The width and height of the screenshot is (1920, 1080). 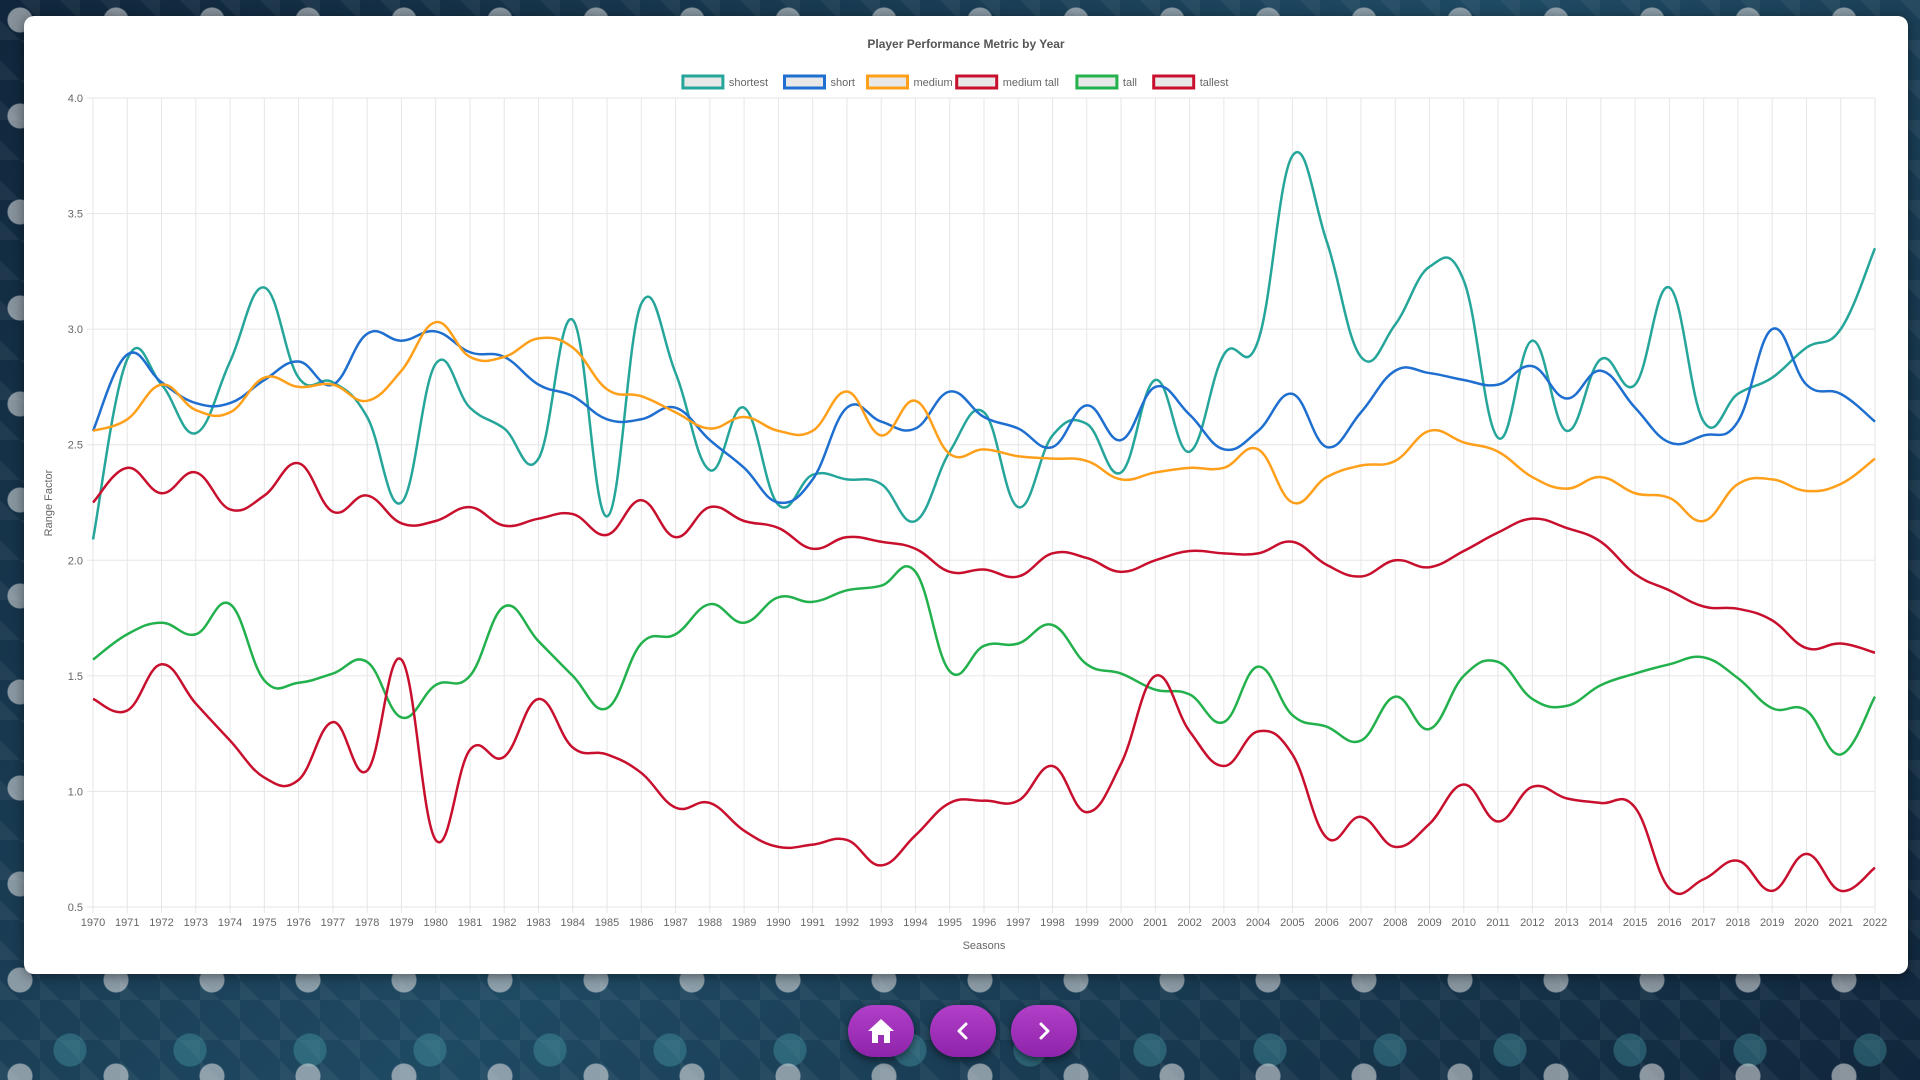 I want to click on home-button, so click(x=881, y=1031).